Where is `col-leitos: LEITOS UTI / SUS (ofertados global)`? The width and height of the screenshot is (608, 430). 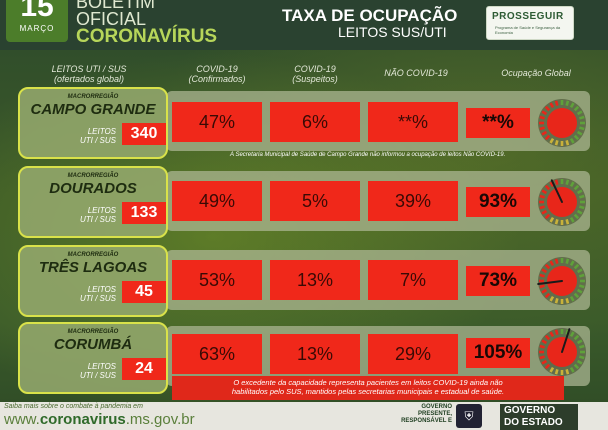 col-leitos: LEITOS UTI / SUS (ofertados global) is located at coordinates (89, 74).